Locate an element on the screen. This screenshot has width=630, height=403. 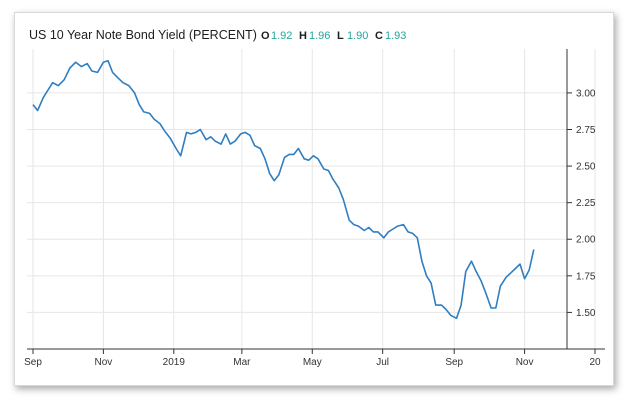
ohlc-value-o: 1.92 is located at coordinates (281, 36).